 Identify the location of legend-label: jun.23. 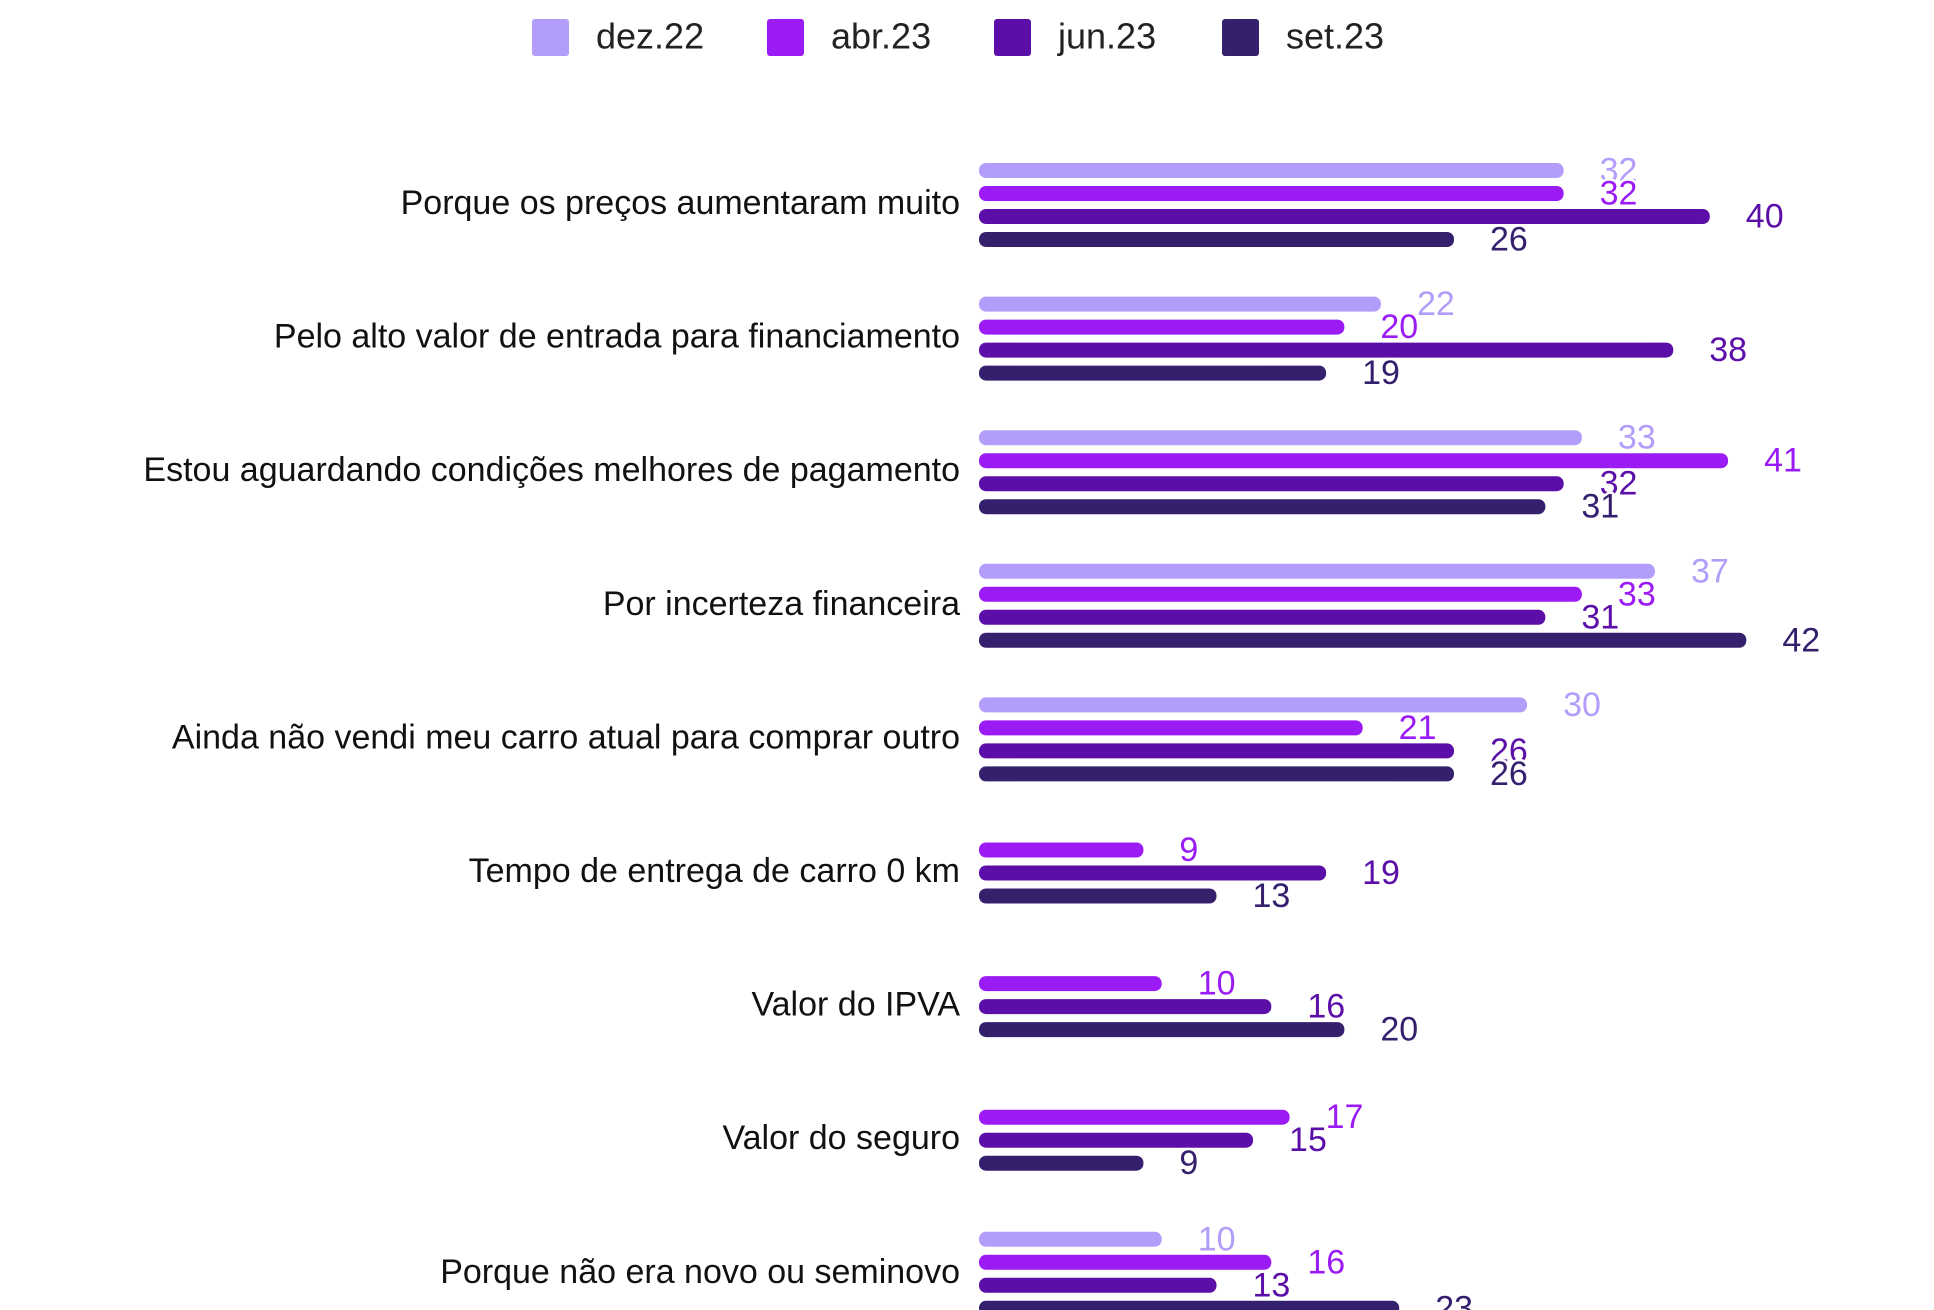
(1106, 36).